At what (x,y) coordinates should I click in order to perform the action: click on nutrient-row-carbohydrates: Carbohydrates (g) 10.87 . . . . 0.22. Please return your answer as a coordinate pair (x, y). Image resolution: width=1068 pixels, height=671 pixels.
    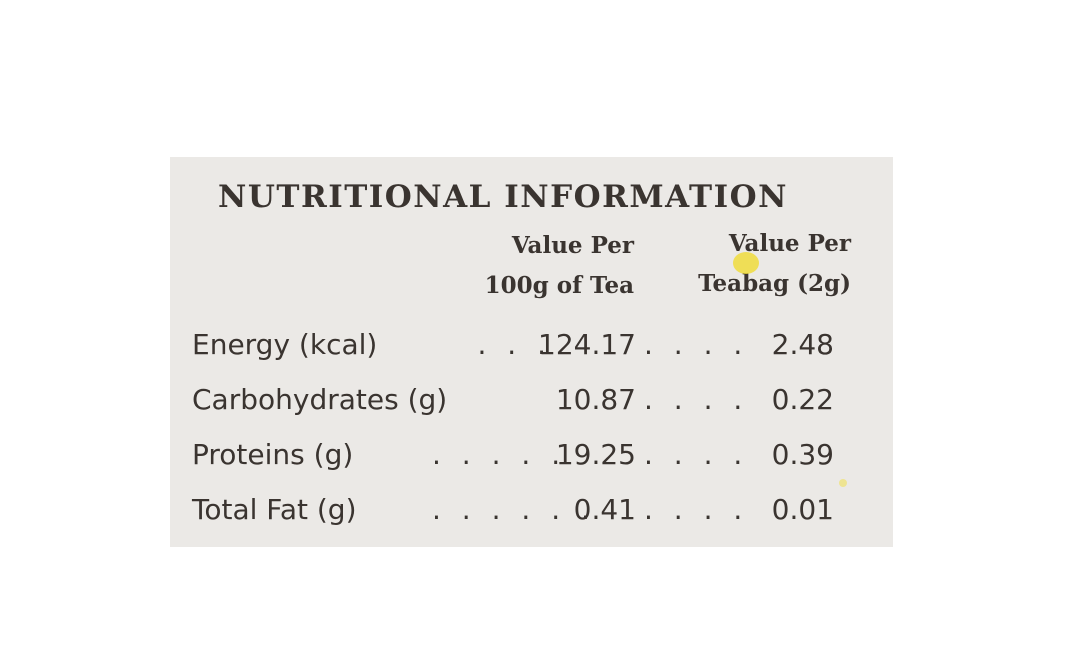
    Looking at the image, I should click on (517, 400).